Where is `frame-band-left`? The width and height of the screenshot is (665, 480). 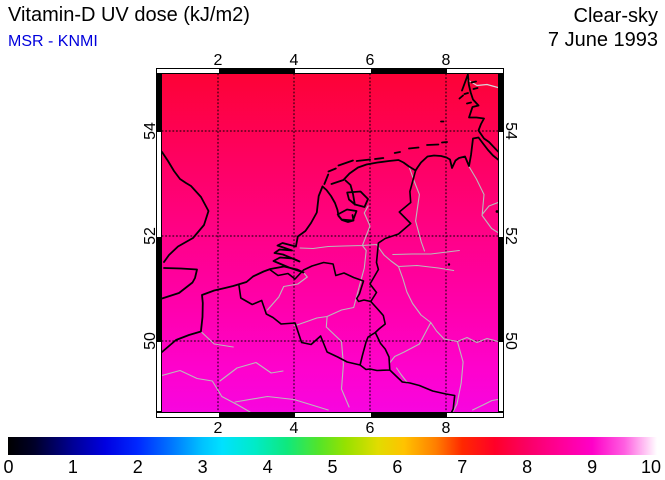
frame-band-left is located at coordinates (159, 243).